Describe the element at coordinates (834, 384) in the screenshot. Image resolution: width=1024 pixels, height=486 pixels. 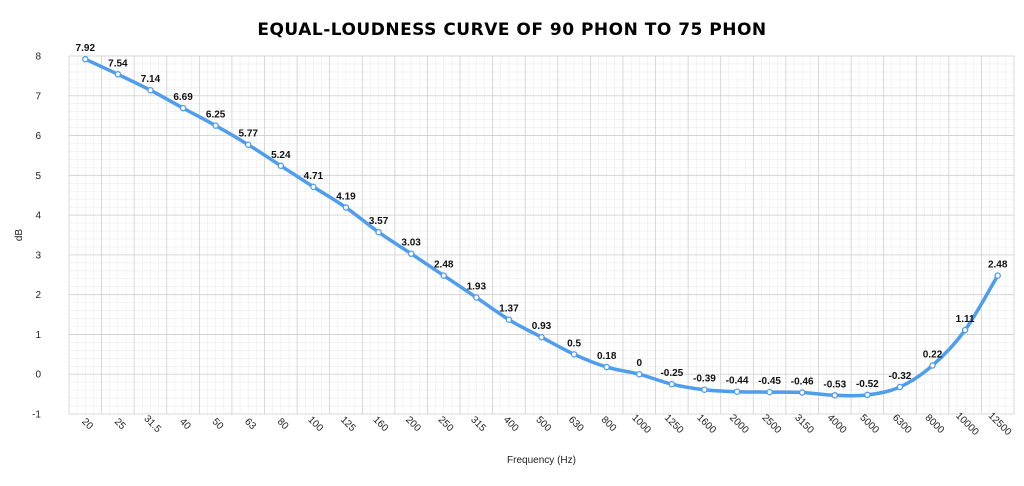
I see `data-label: -0.53` at that location.